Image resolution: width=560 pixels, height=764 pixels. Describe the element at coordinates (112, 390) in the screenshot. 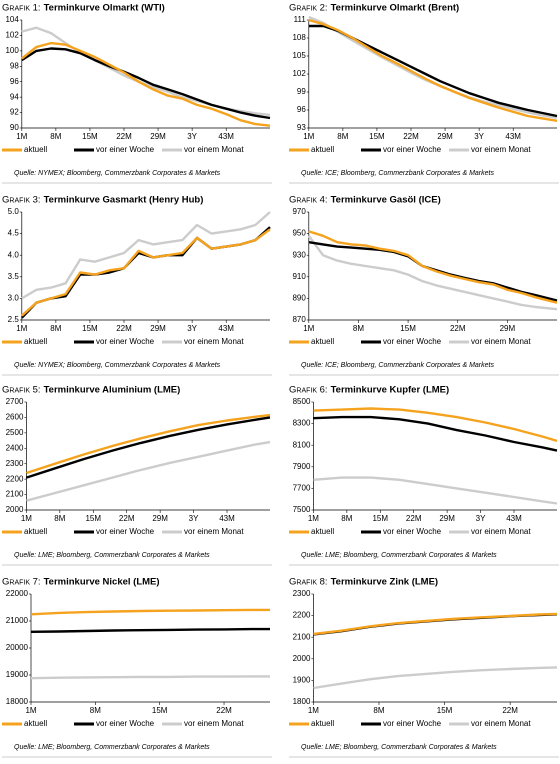

I see `chart-title: Terminkurve Aluminium (LME)` at that location.